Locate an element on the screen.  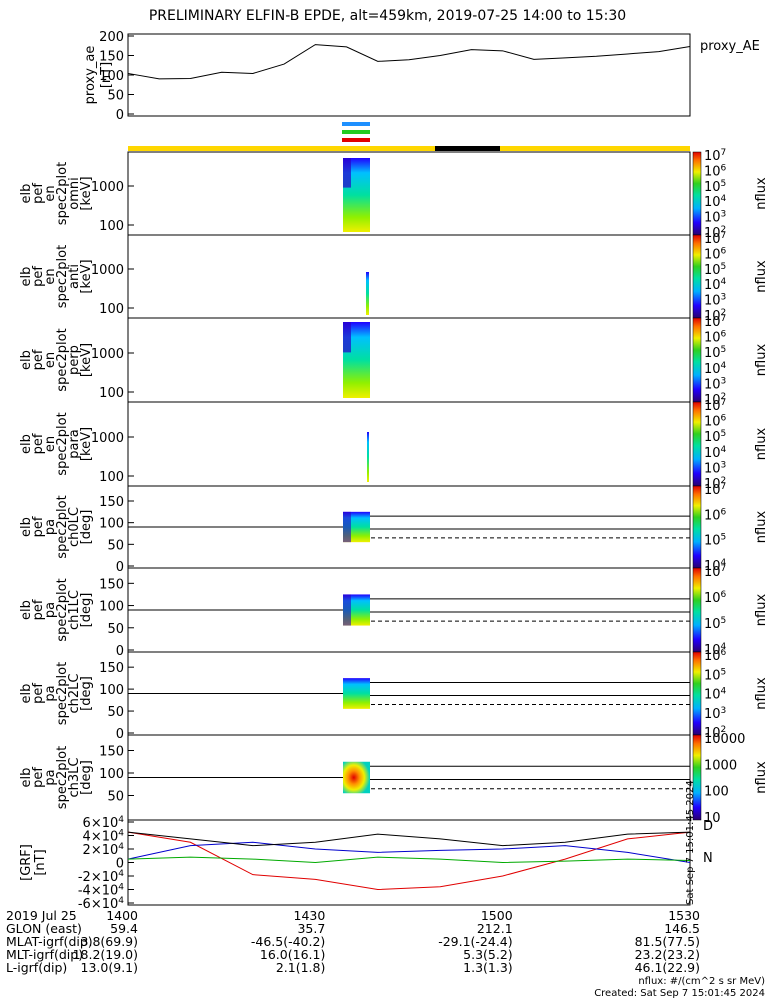
elb-pef-pa-spec2plot-ch3LC-ylabel-5: [deg] is located at coordinates (86, 777).